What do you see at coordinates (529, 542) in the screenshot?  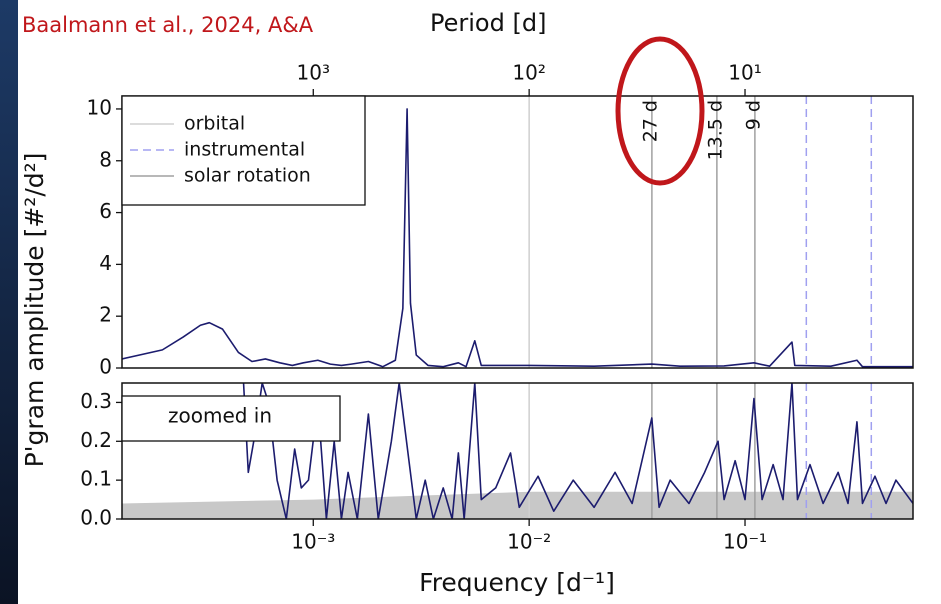 I see `x-tick-label: 10⁻²` at bounding box center [529, 542].